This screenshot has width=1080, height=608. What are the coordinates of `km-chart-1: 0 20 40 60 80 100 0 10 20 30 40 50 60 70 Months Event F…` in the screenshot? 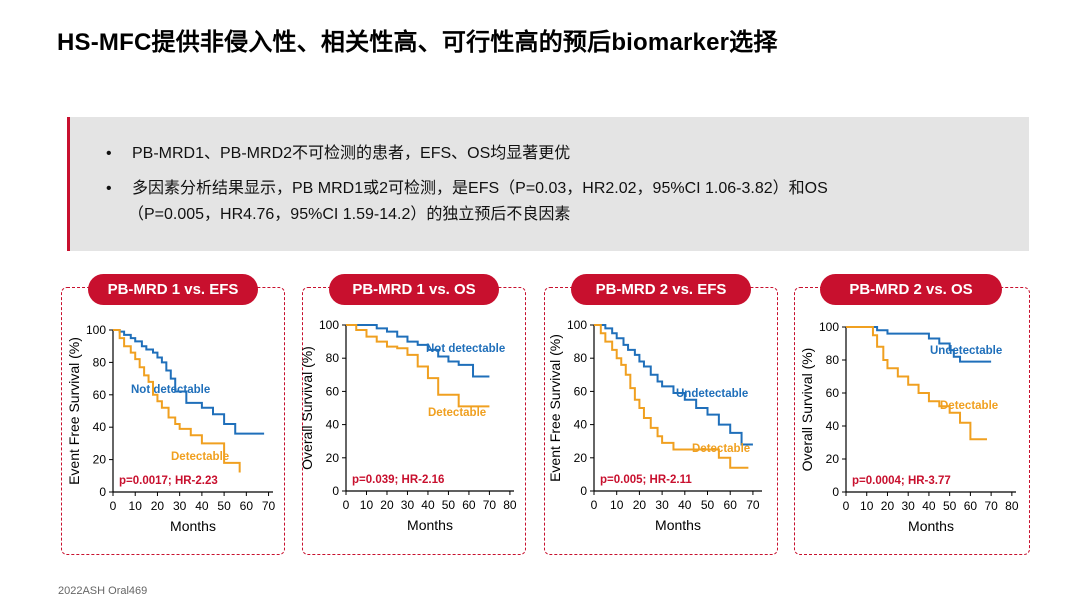 It's located at (171, 428).